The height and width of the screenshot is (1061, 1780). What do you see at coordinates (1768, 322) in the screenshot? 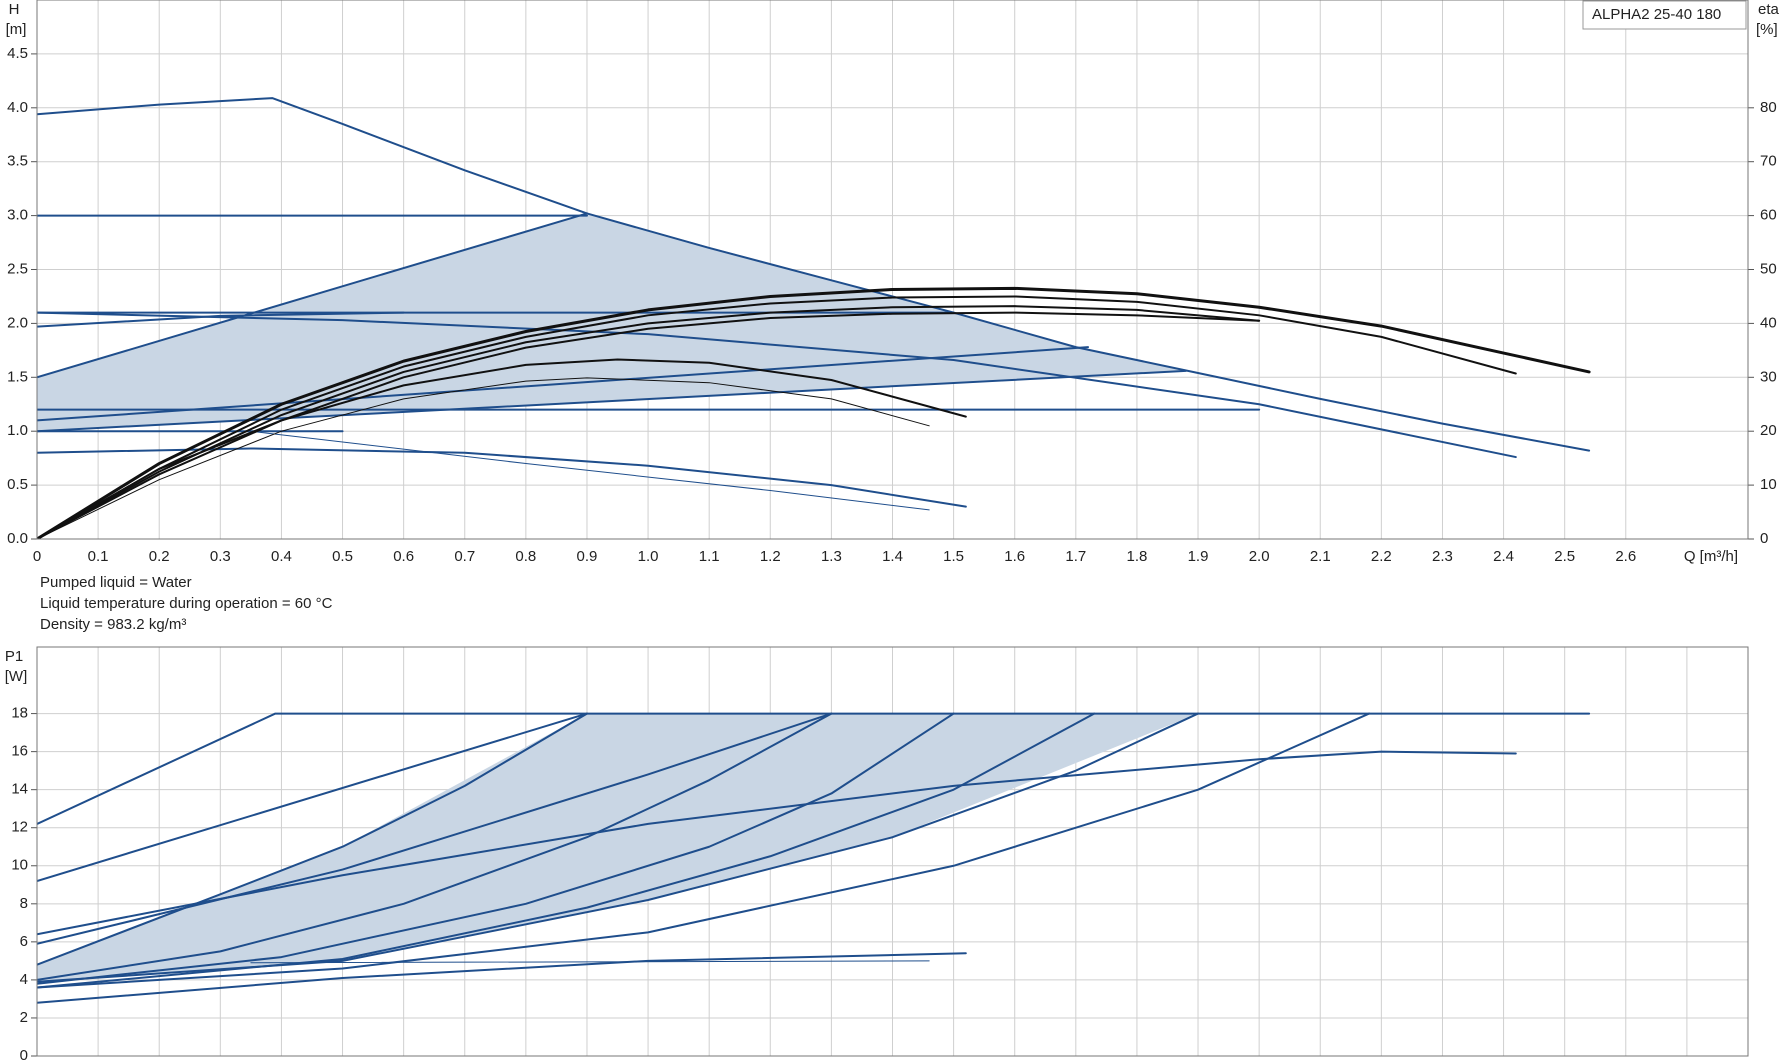
I see `y2-tick-label: 40` at bounding box center [1768, 322].